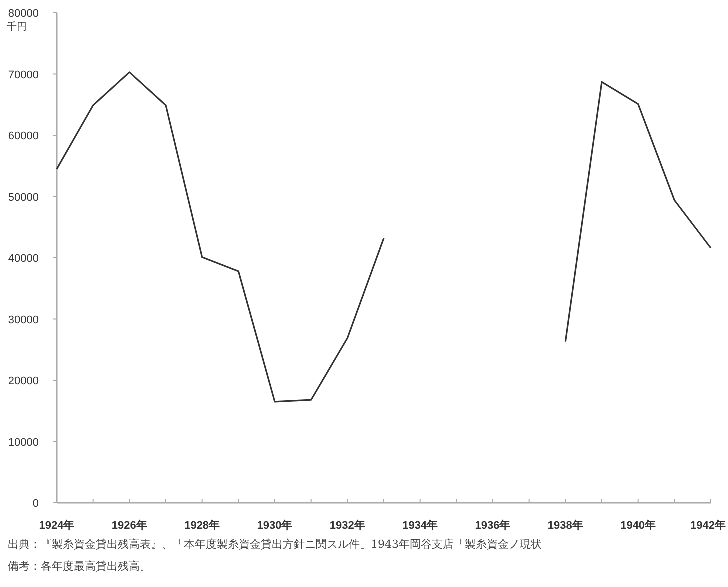 The height and width of the screenshot is (587, 728). I want to click on y-tick-label: 20000, so click(23, 382).